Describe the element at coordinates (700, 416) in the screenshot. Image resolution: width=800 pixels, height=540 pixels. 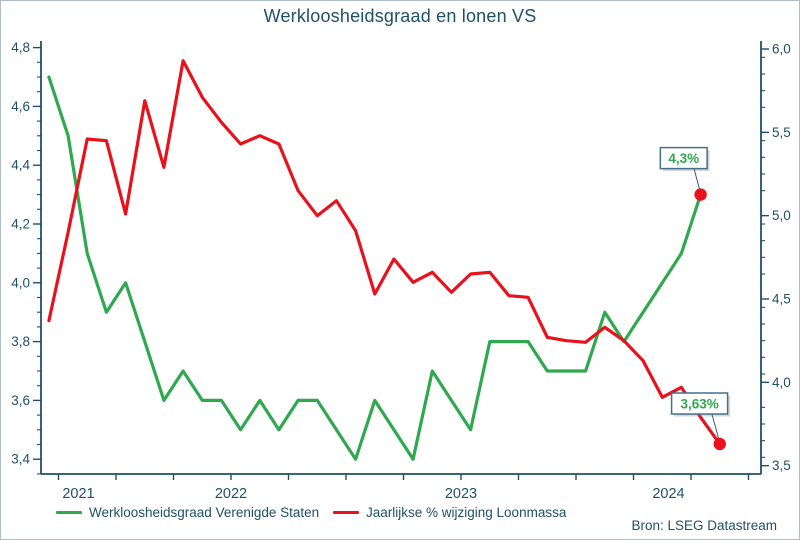
I see `annotation-label: 3,63%` at that location.